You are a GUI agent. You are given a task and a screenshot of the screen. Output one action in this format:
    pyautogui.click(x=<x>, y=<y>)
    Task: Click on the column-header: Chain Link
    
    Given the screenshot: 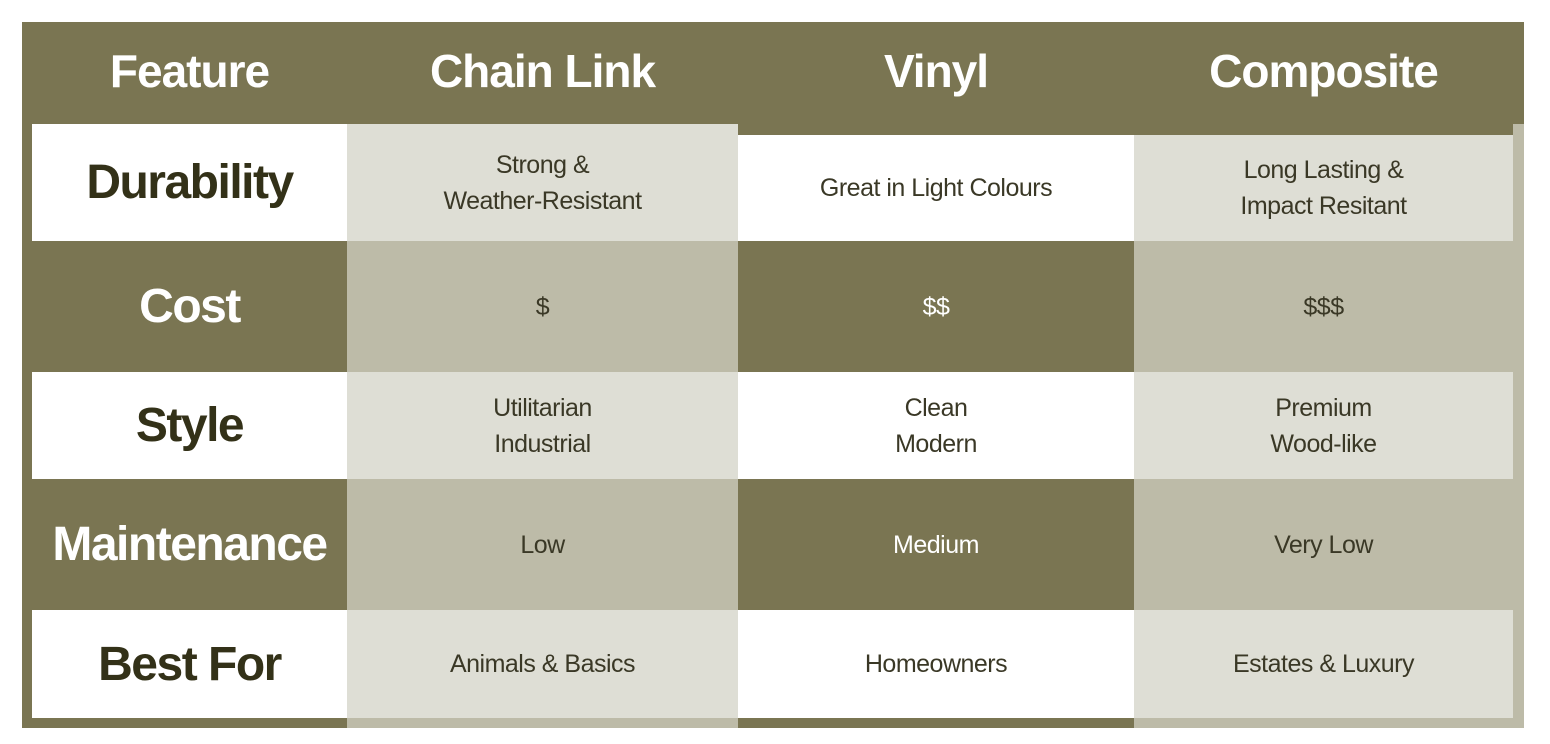 What is the action you would take?
    pyautogui.click(x=542, y=71)
    